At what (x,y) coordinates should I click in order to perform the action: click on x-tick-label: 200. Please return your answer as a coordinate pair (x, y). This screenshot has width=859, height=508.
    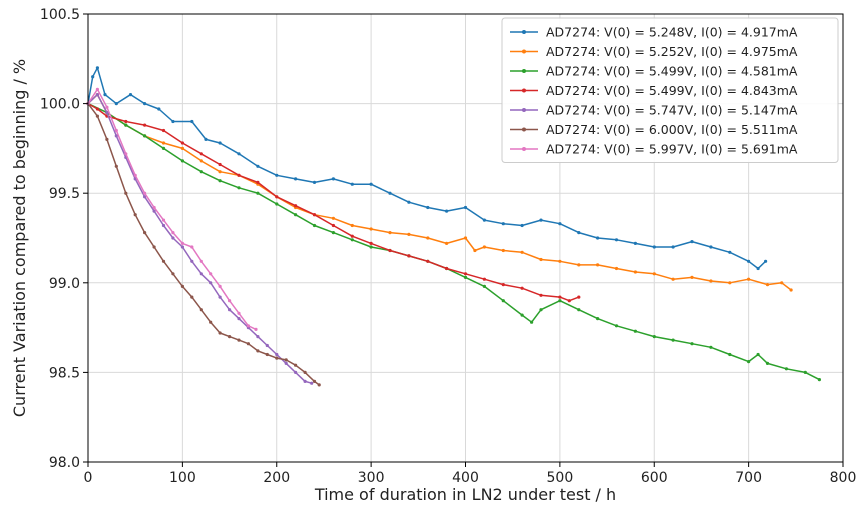
    Looking at the image, I should click on (276, 478).